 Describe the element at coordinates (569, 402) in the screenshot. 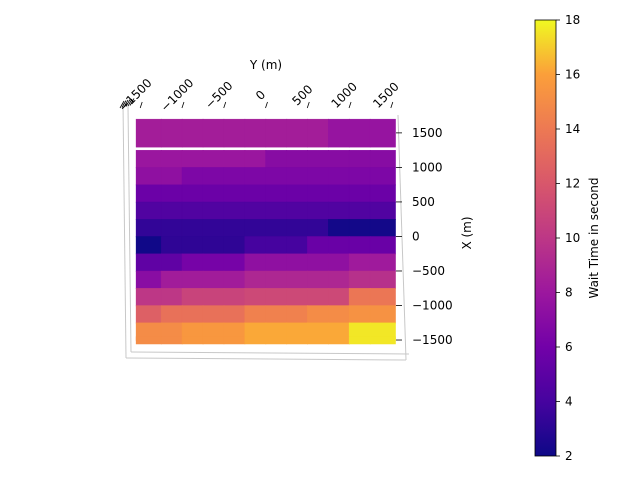

I see `colorbar-tick-label: 4` at that location.